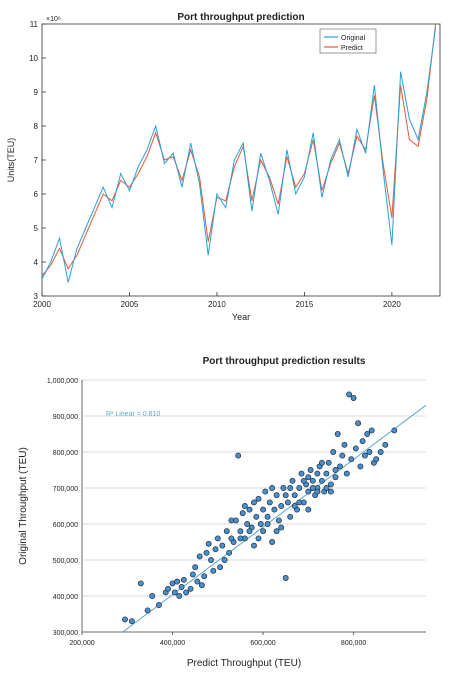 The image size is (474, 683). What do you see at coordinates (244, 663) in the screenshot?
I see `x-axis-label: Predict Throughput (TEU)` at bounding box center [244, 663].